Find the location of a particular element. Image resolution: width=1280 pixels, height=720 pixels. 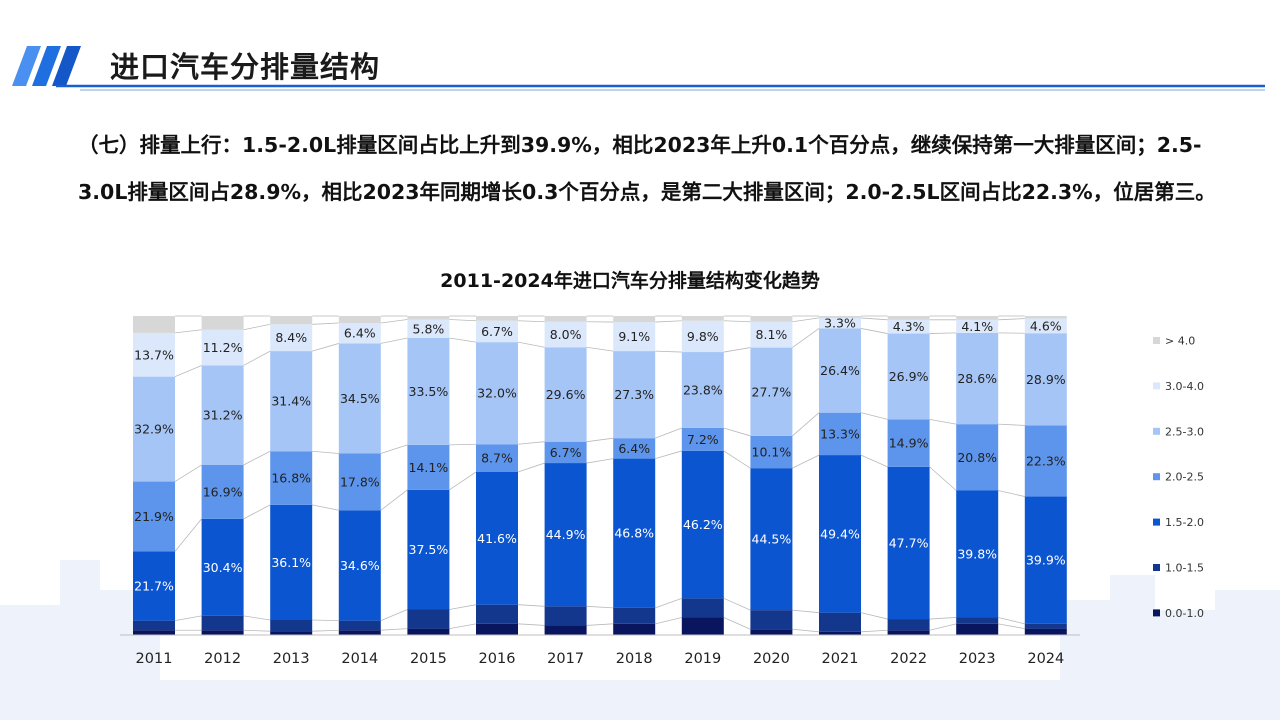

data-label-2023-2.02.5: 20.8% is located at coordinates (977, 457).